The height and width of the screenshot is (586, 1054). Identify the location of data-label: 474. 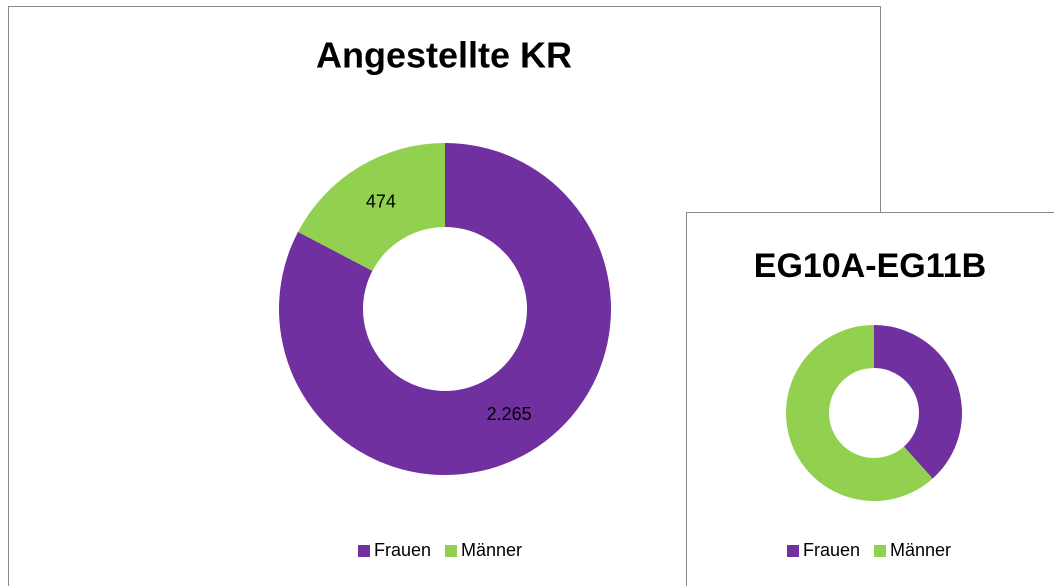
(381, 202).